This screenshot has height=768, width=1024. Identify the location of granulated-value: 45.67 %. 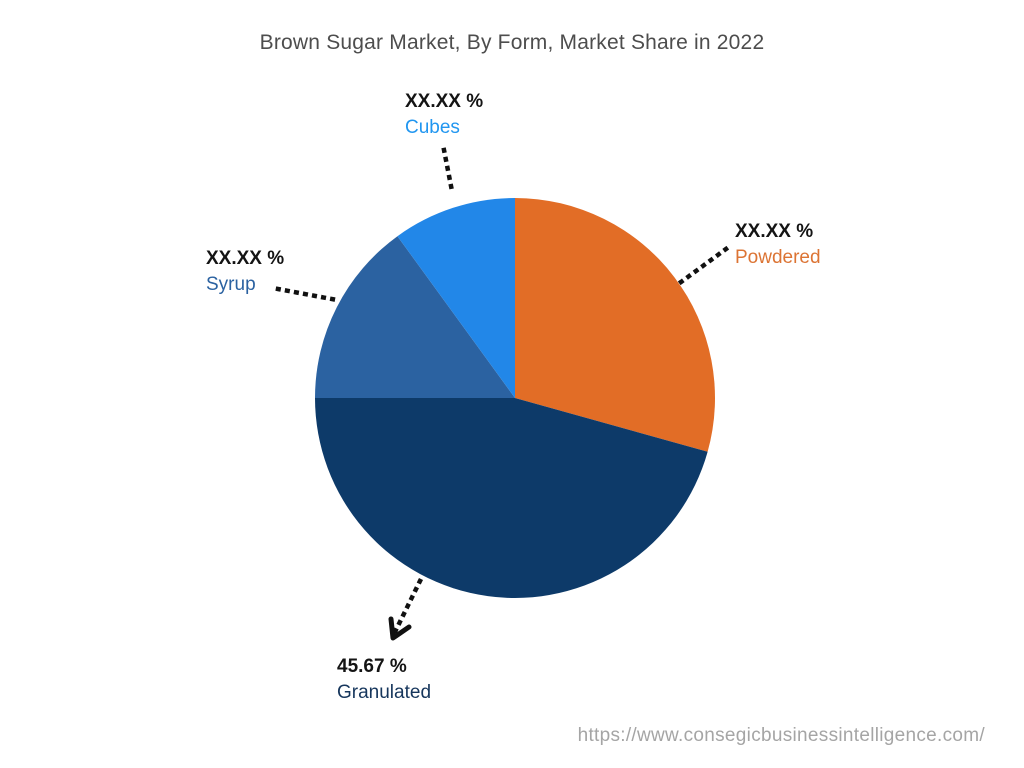
(372, 666).